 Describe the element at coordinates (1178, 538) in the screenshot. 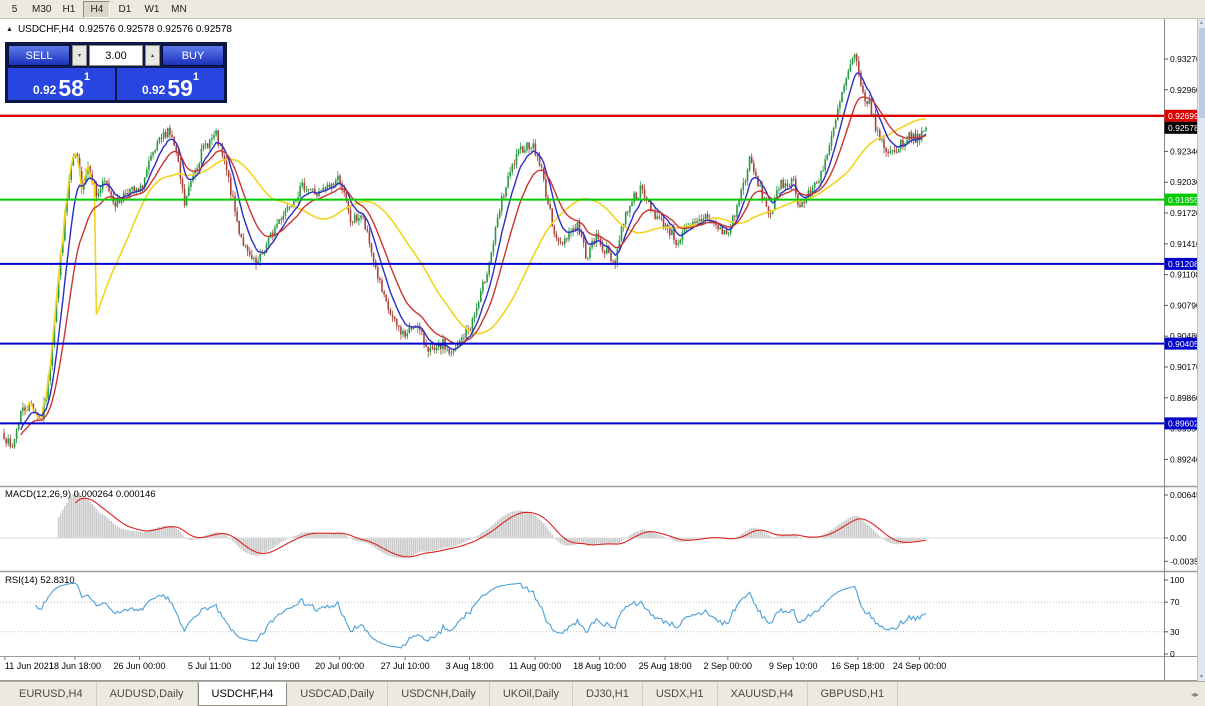

I see `svg-text: 0.00` at that location.